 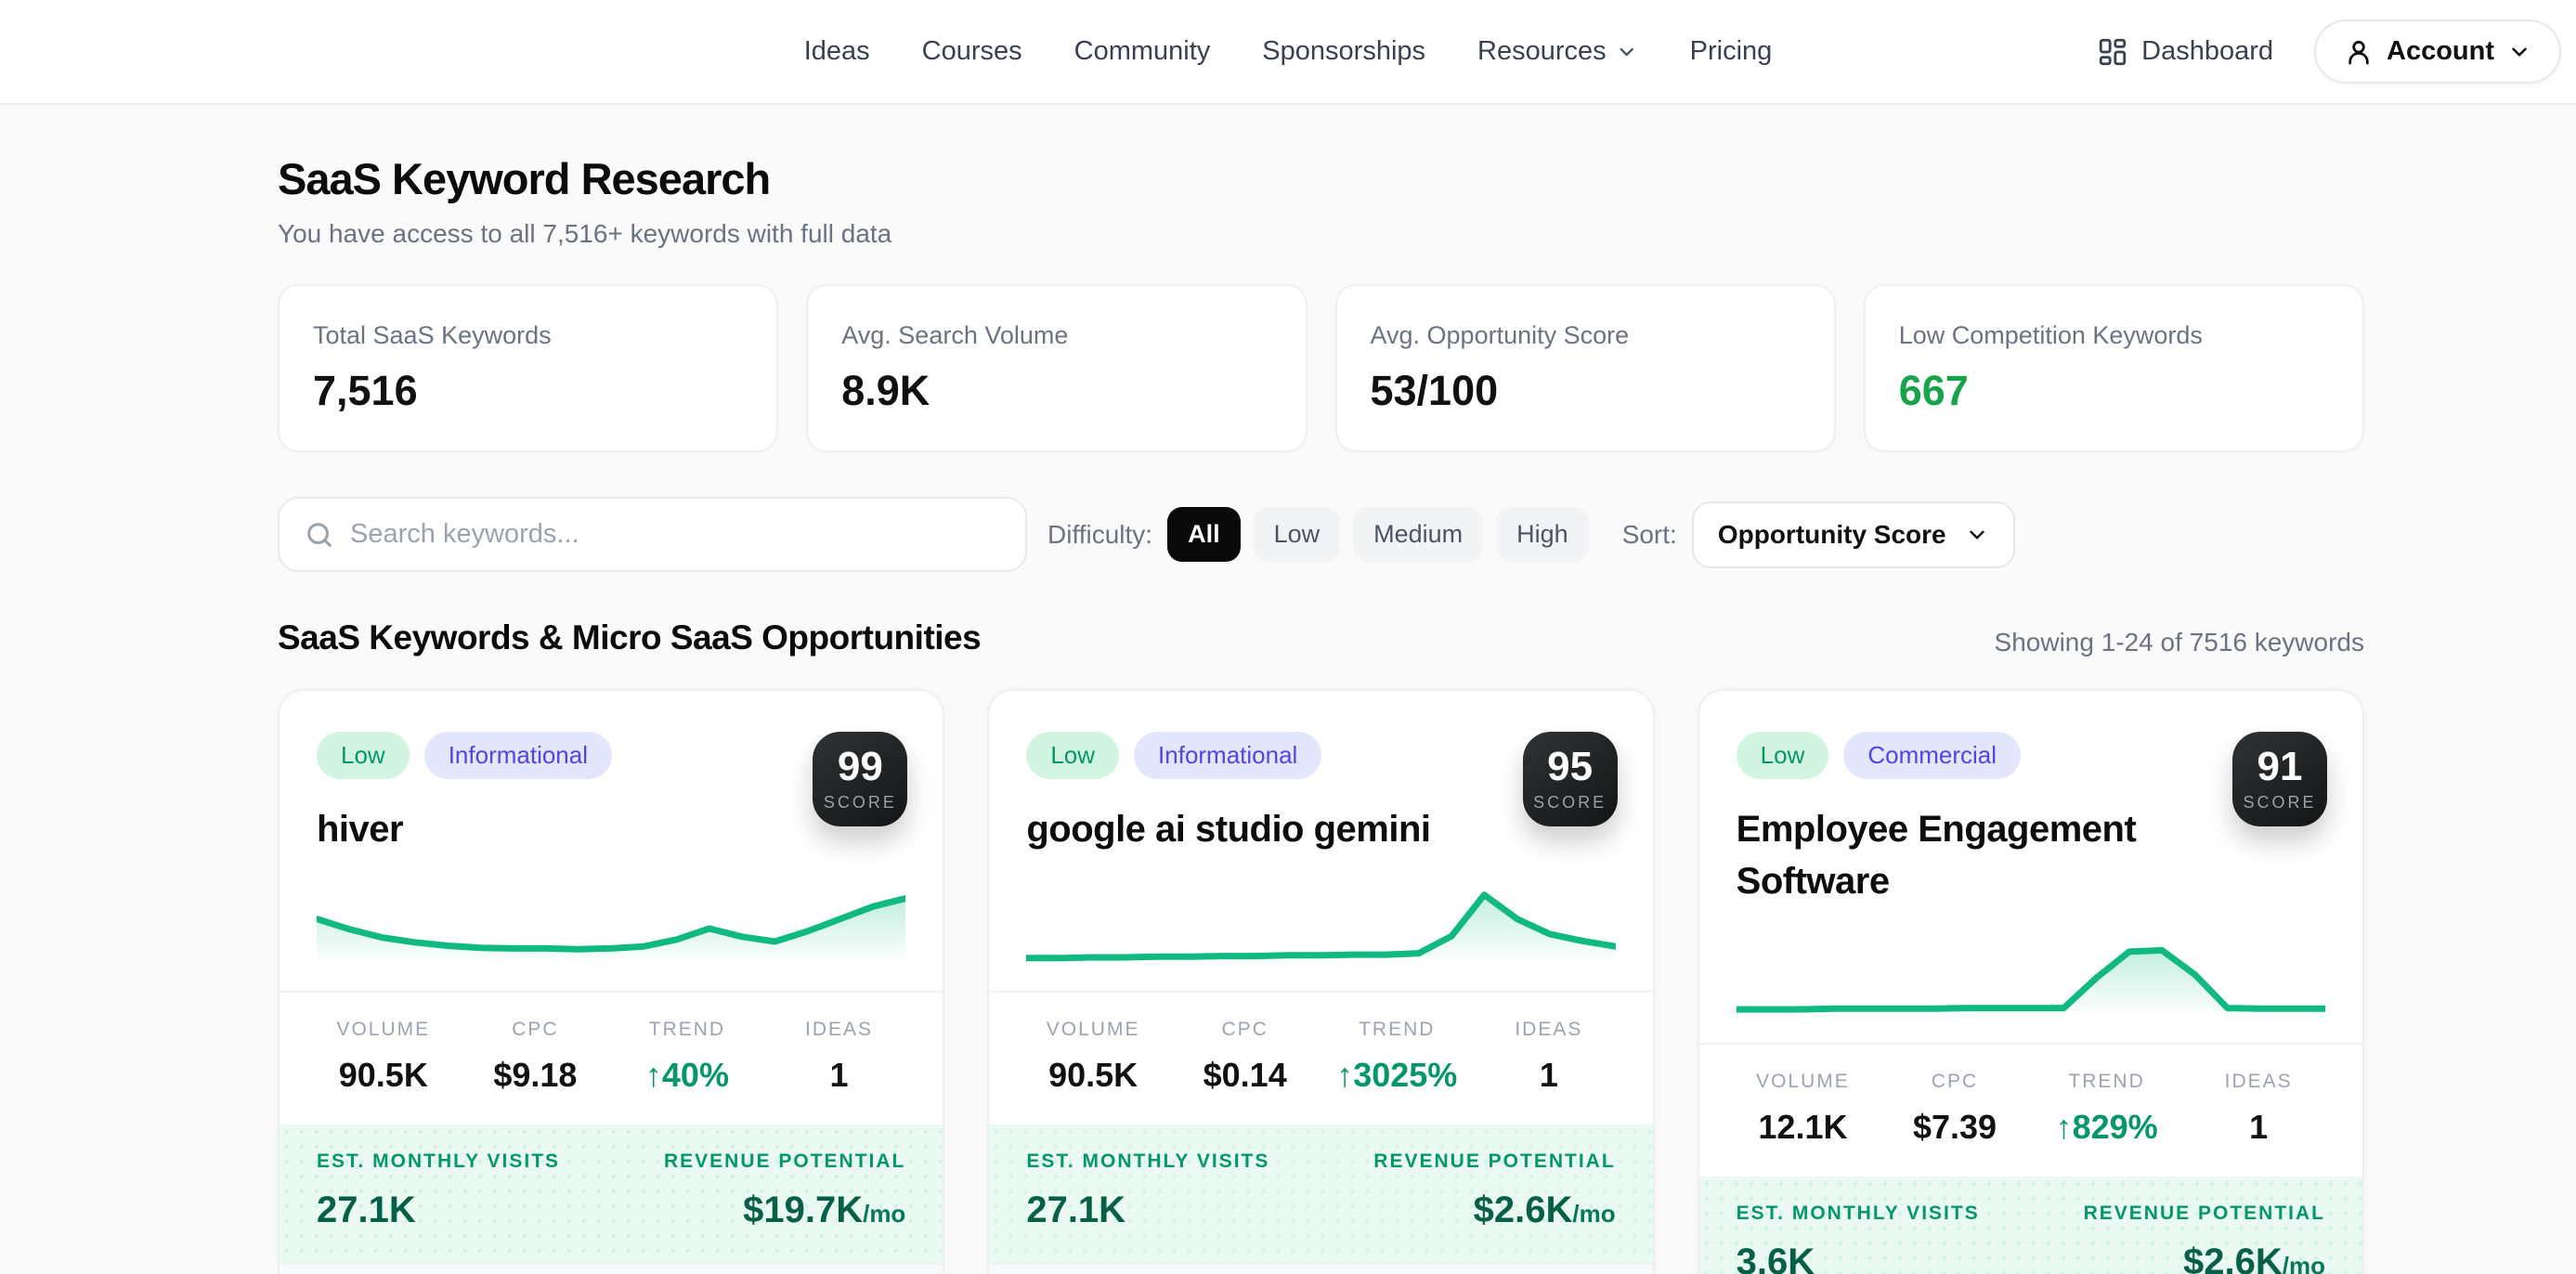 What do you see at coordinates (675, 534) in the screenshot?
I see `search-input` at bounding box center [675, 534].